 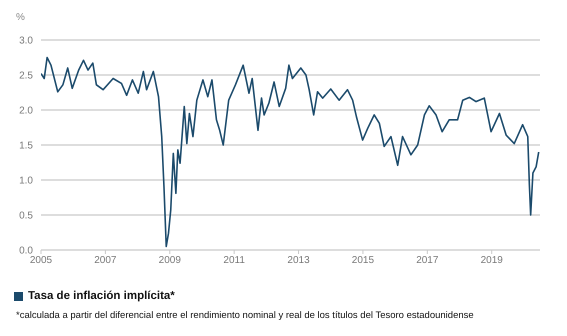 I want to click on y-tick-label: 3.0, so click(x=26, y=41).